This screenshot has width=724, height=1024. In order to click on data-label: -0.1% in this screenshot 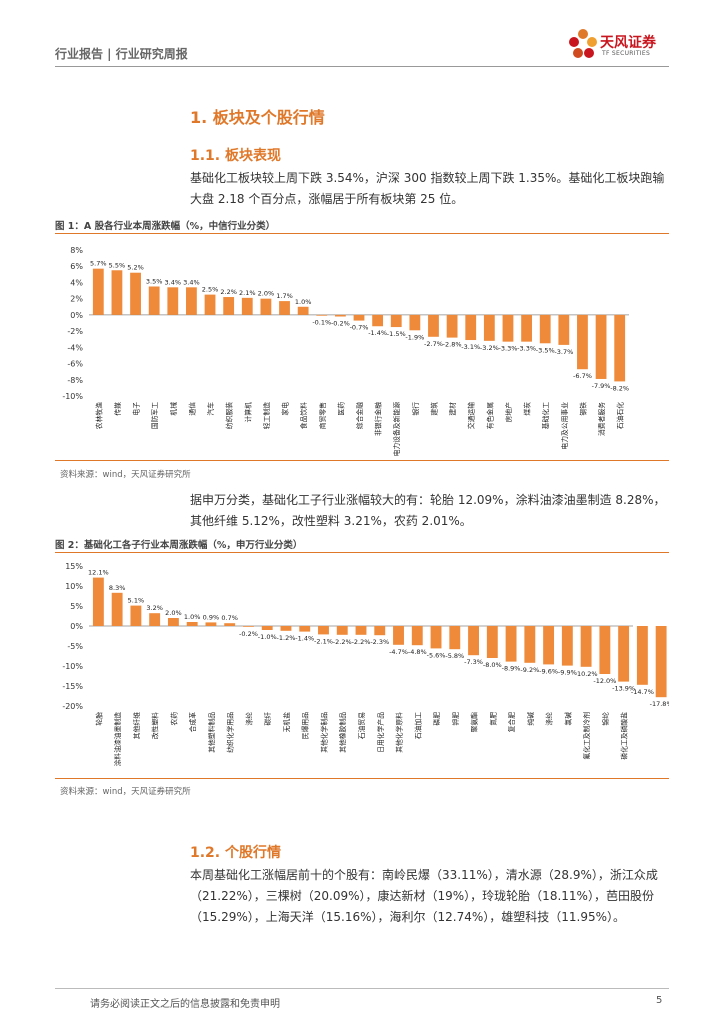, I will do `click(321, 323)`.